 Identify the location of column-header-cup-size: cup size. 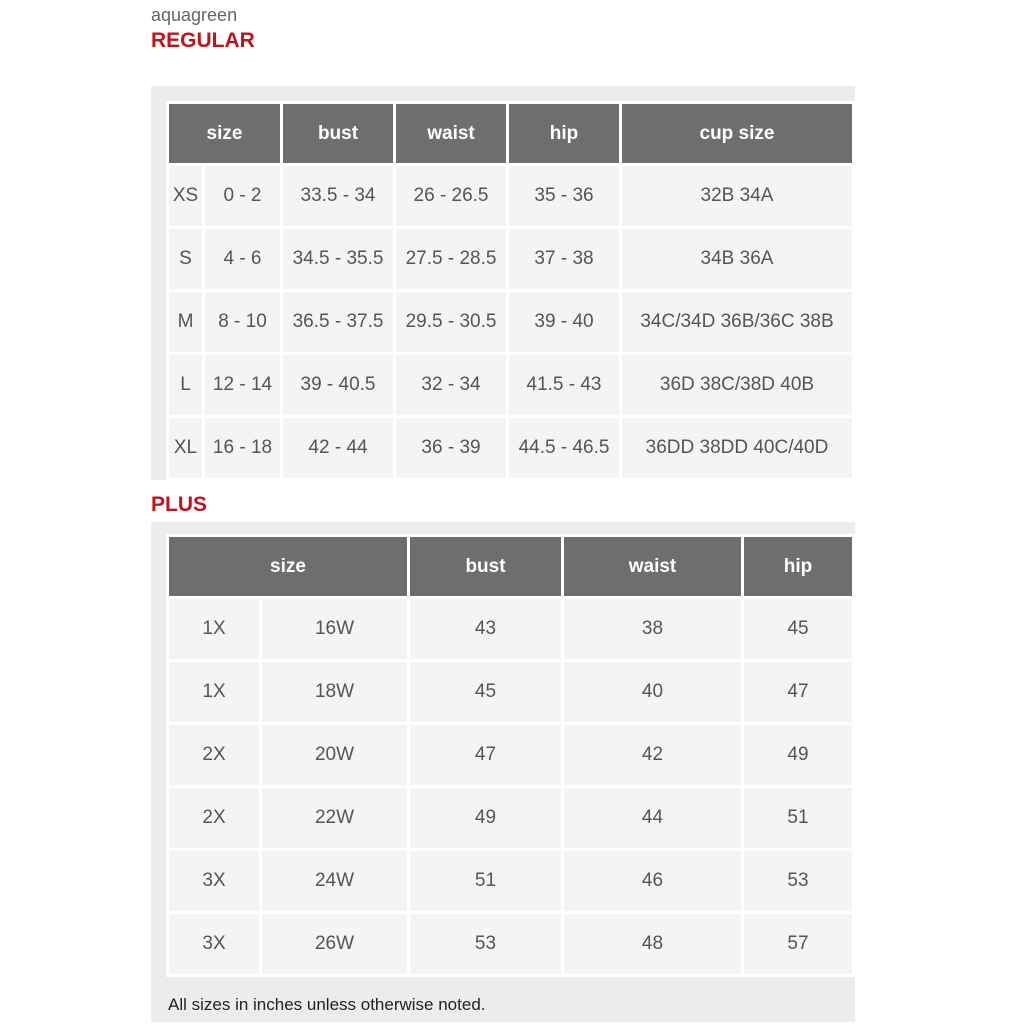
(737, 133).